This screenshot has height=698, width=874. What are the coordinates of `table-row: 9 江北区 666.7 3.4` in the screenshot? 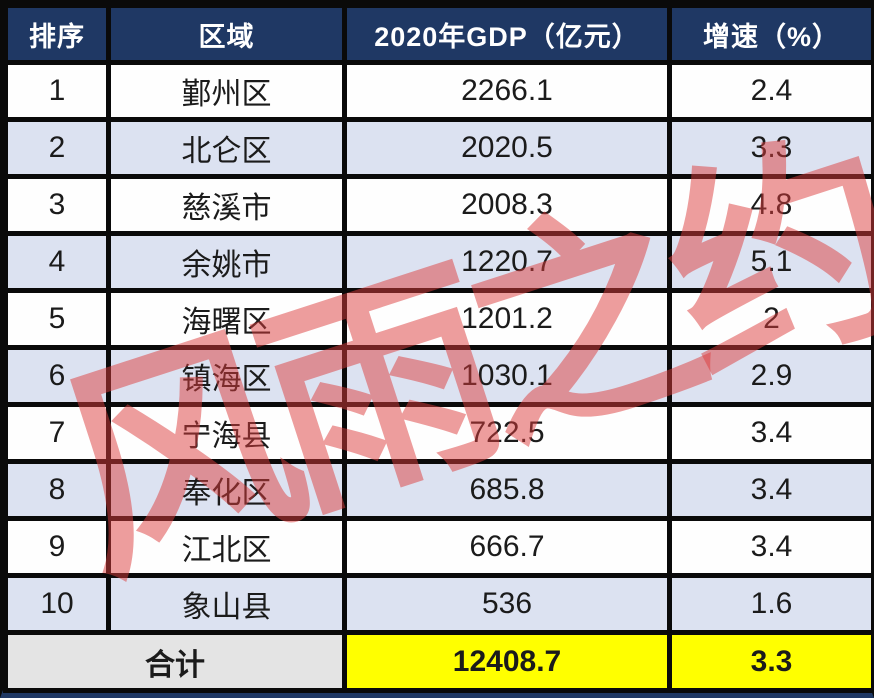 It's located at (438, 547).